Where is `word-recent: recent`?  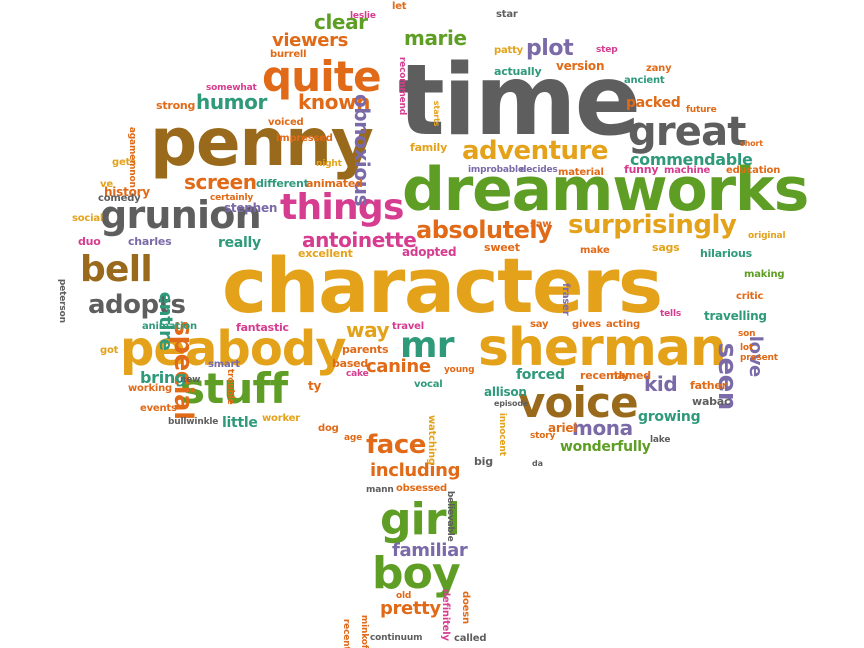 word-recent: recent is located at coordinates (346, 633).